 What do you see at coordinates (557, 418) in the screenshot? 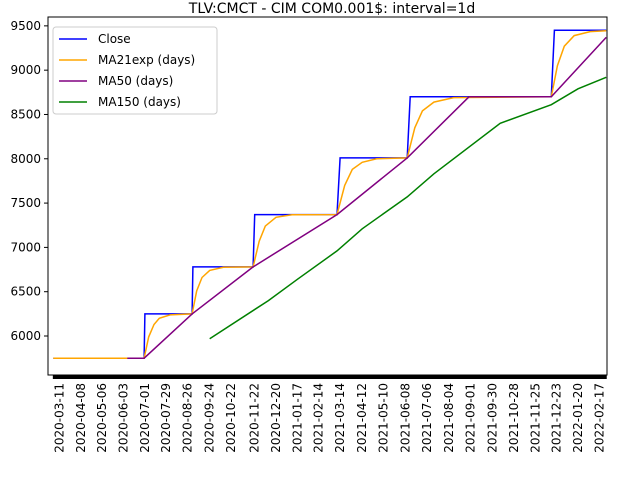
I see `x-tick-label: 2021-12-23` at bounding box center [557, 418].